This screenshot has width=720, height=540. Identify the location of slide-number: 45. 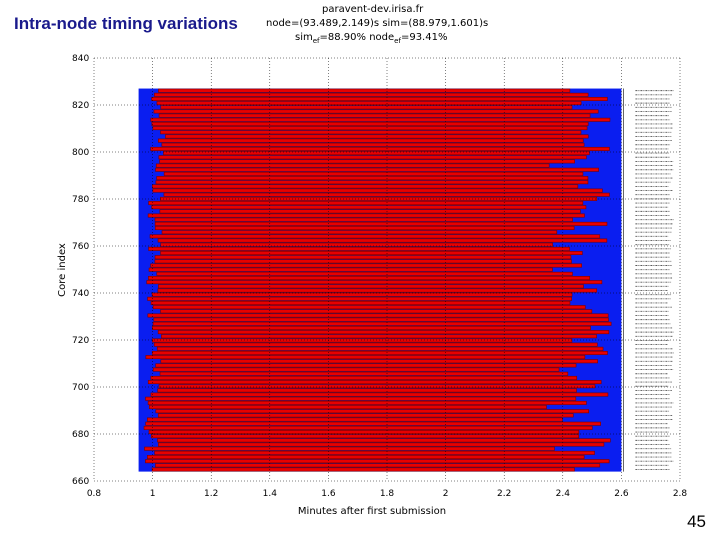
(696, 521).